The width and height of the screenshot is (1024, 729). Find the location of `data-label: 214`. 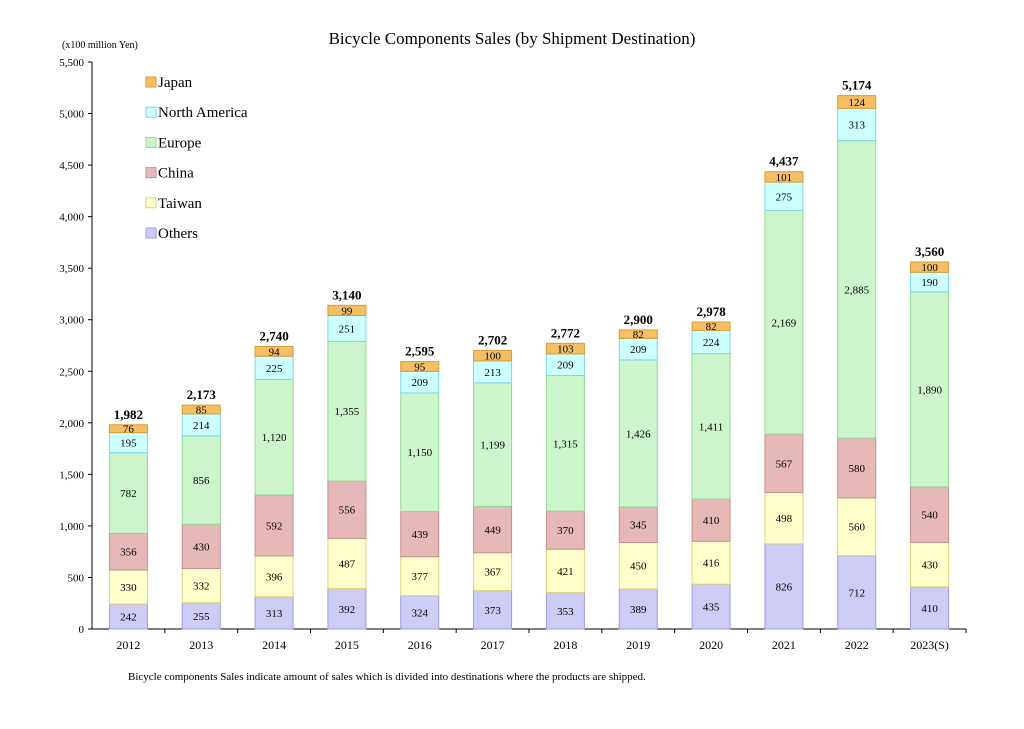

data-label: 214 is located at coordinates (201, 426).